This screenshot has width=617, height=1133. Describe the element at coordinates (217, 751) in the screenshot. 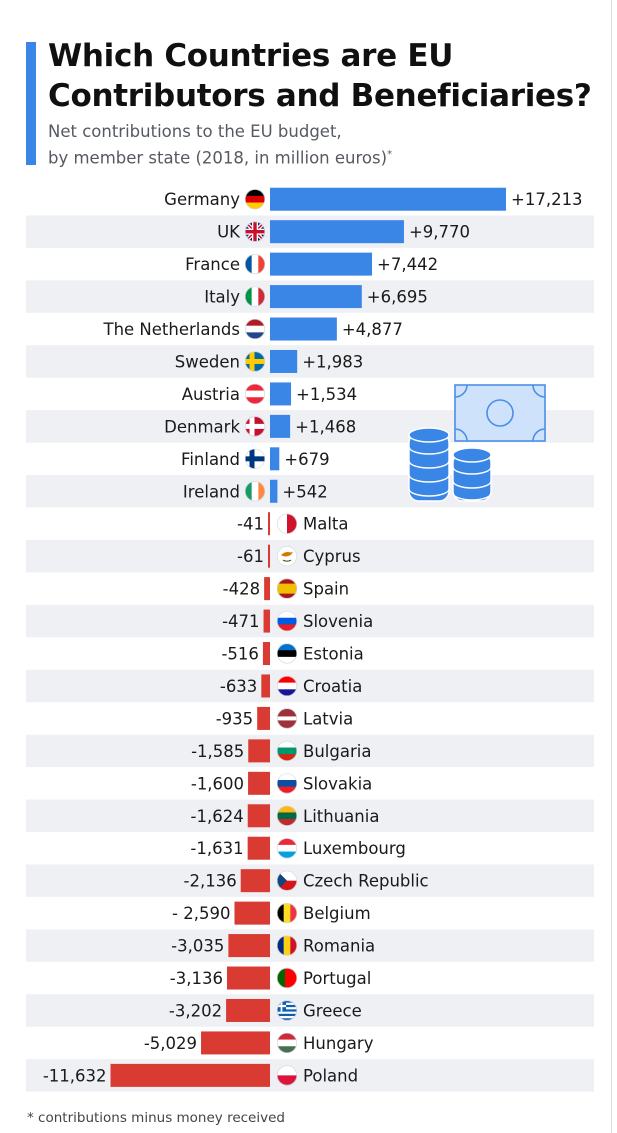

I see `value-label: -1,585` at that location.